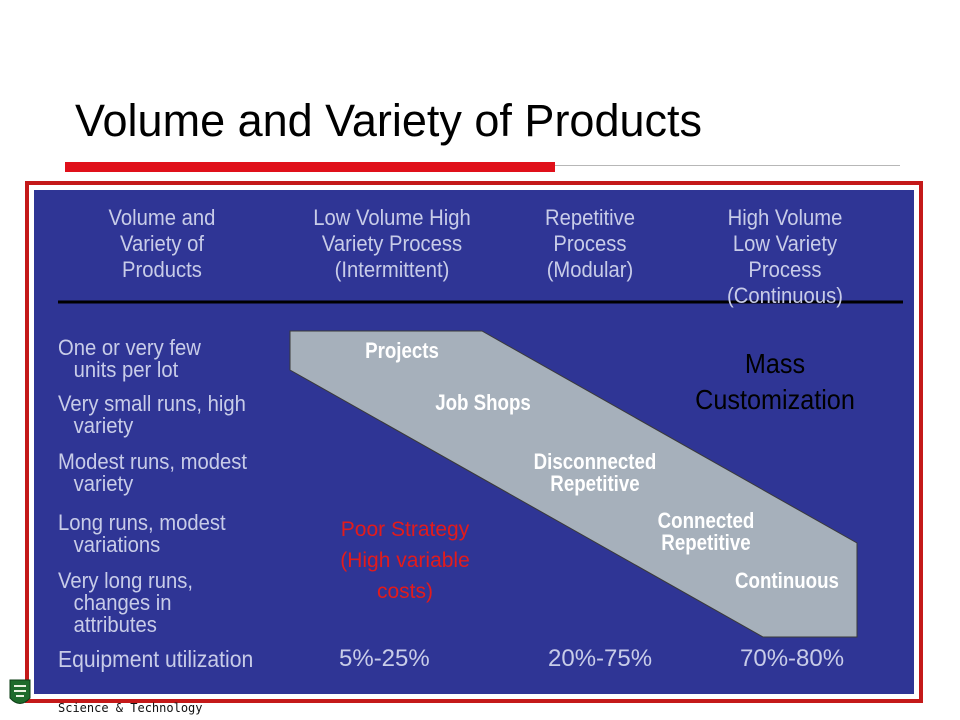 The width and height of the screenshot is (960, 720). I want to click on utilization-high-volume: 70%-80%, so click(792, 658).